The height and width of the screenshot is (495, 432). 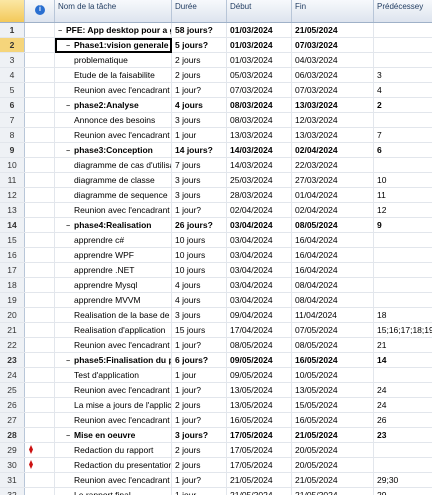 I want to click on finish-date-cell: 12/03/2024, so click(x=333, y=120).